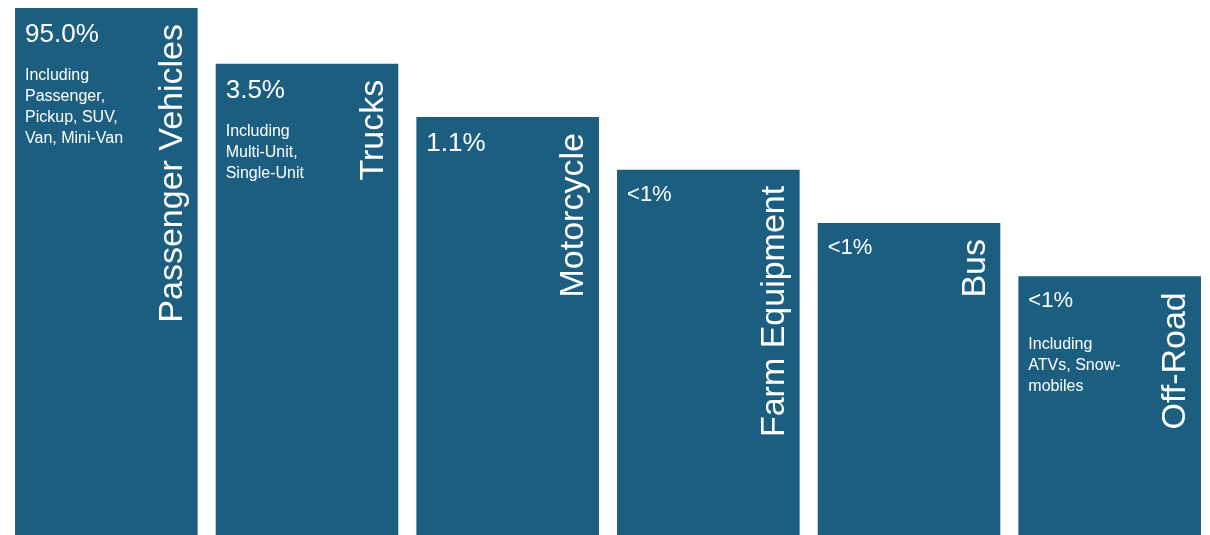 This screenshot has height=535, width=1210. I want to click on x-tick-label: Motorcycle, so click(571, 215).